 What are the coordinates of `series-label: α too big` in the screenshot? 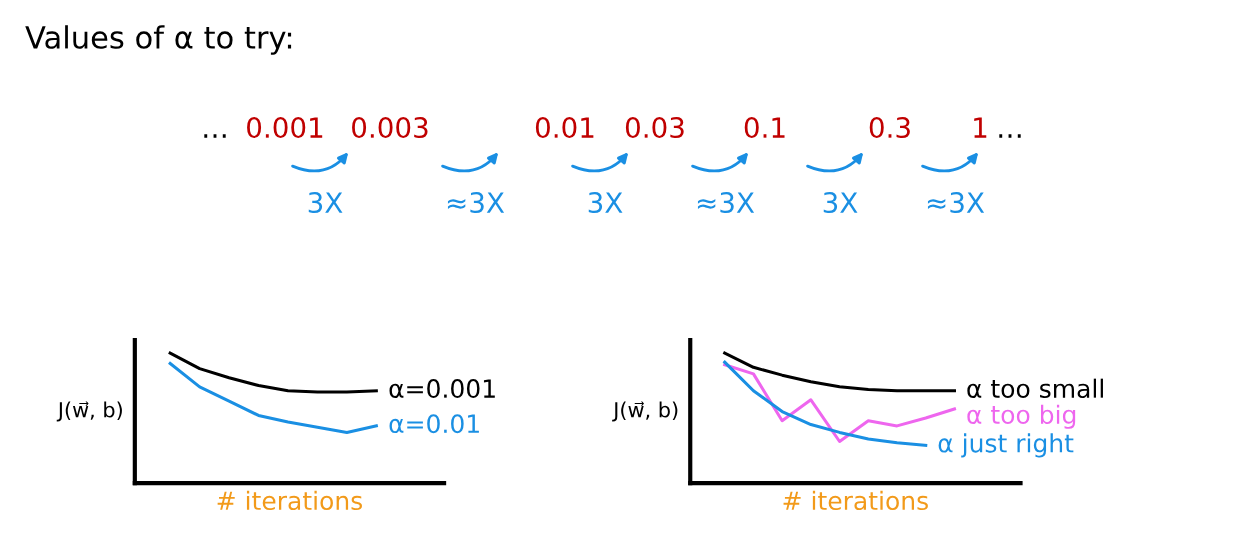 It's located at (1021, 416).